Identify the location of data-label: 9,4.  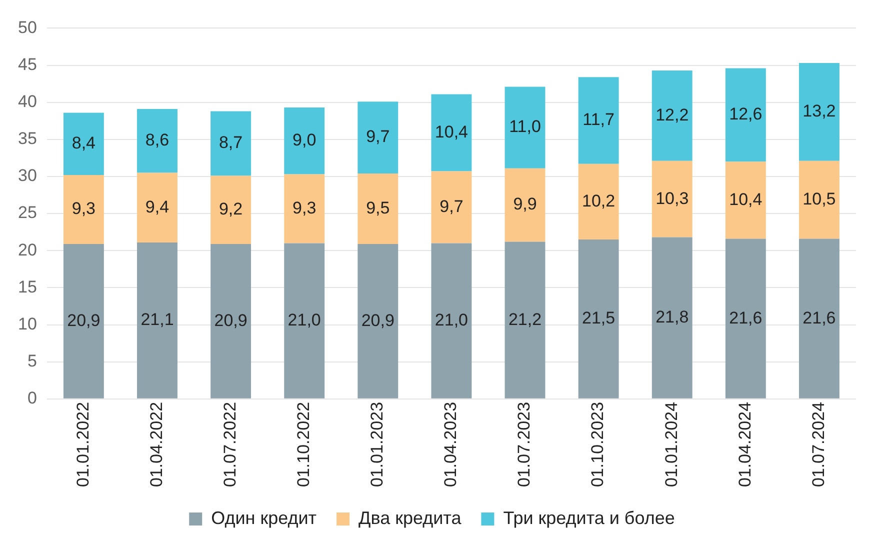
(157, 206).